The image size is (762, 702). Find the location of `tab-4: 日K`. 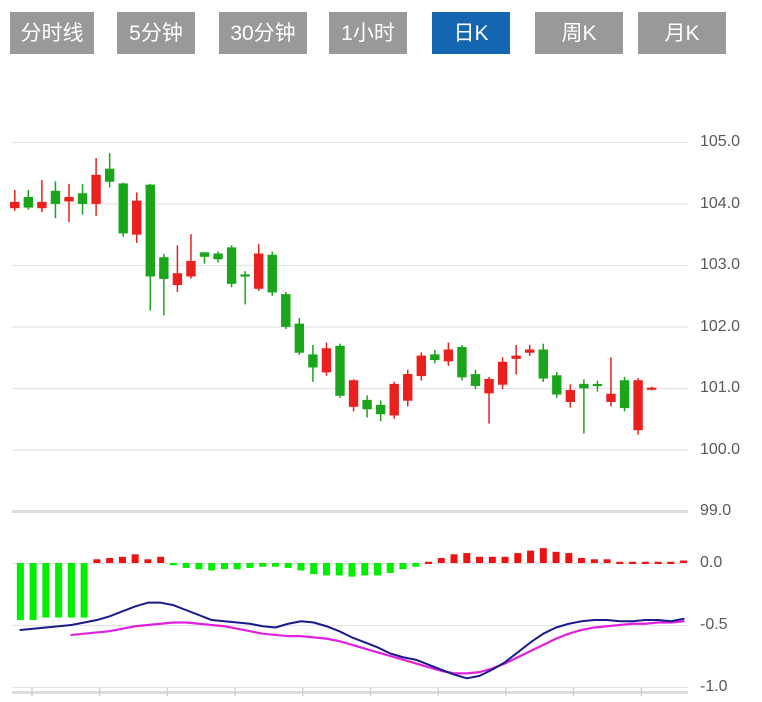

tab-4: 日K is located at coordinates (471, 33).